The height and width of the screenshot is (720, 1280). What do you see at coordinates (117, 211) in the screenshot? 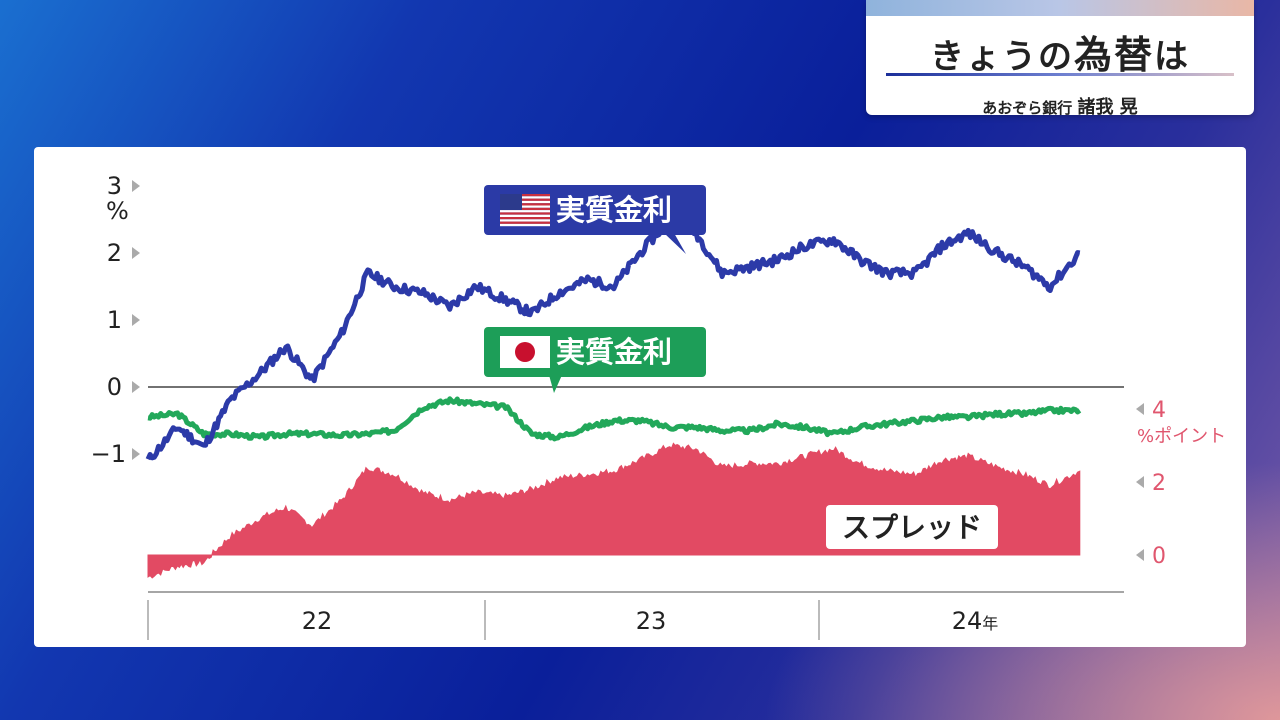
I see `left-axis-unit: %` at bounding box center [117, 211].